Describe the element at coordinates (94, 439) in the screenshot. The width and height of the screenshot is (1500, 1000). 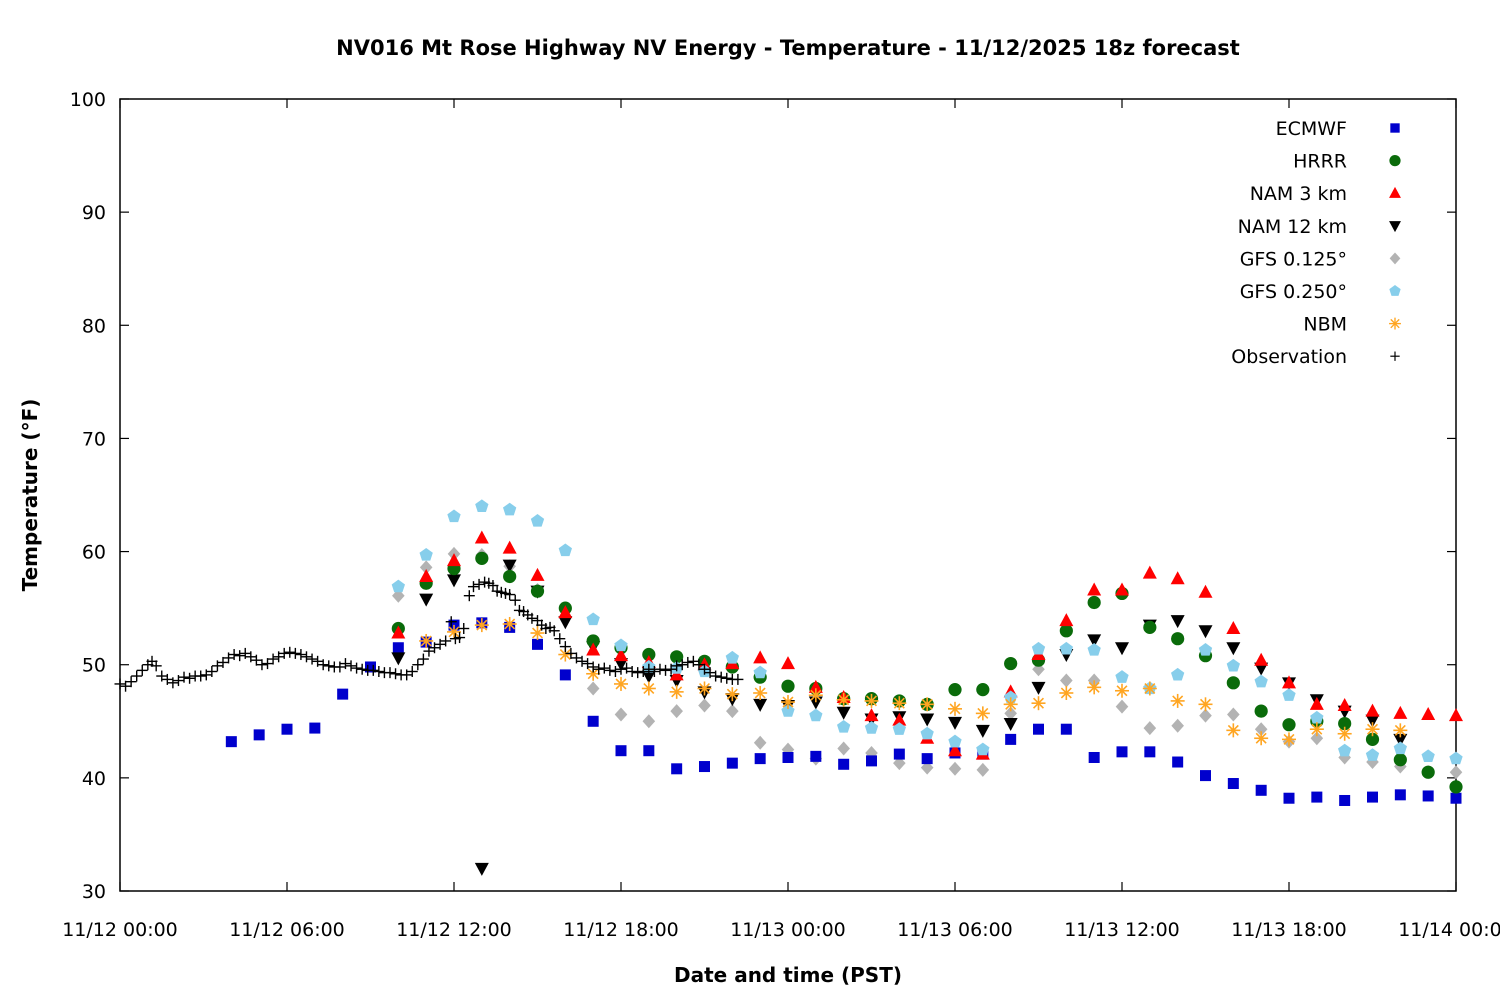
I see `y-tick-label: 70` at that location.